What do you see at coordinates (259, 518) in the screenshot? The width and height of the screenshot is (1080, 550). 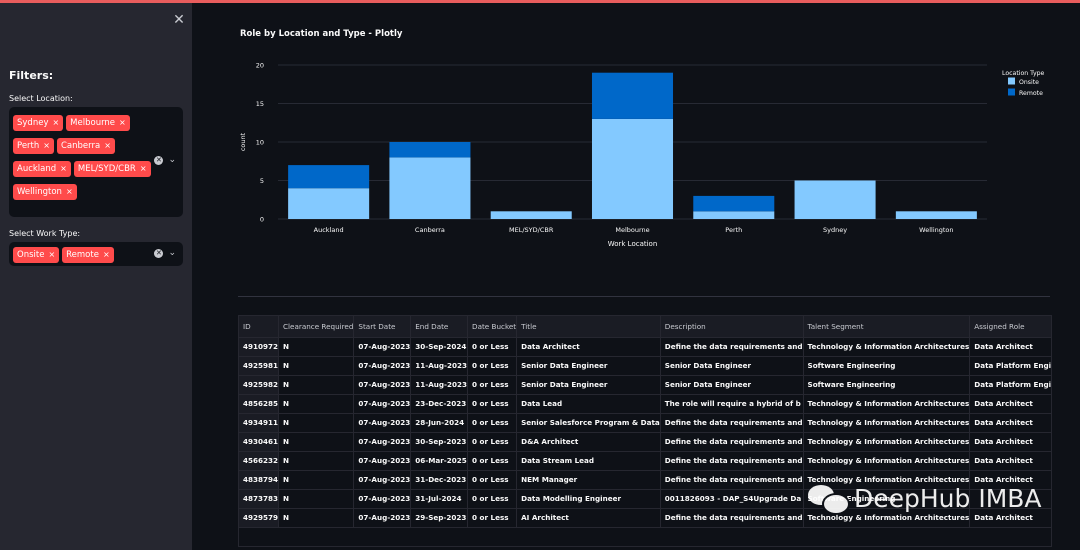 I see `table-cell: 4929579` at bounding box center [259, 518].